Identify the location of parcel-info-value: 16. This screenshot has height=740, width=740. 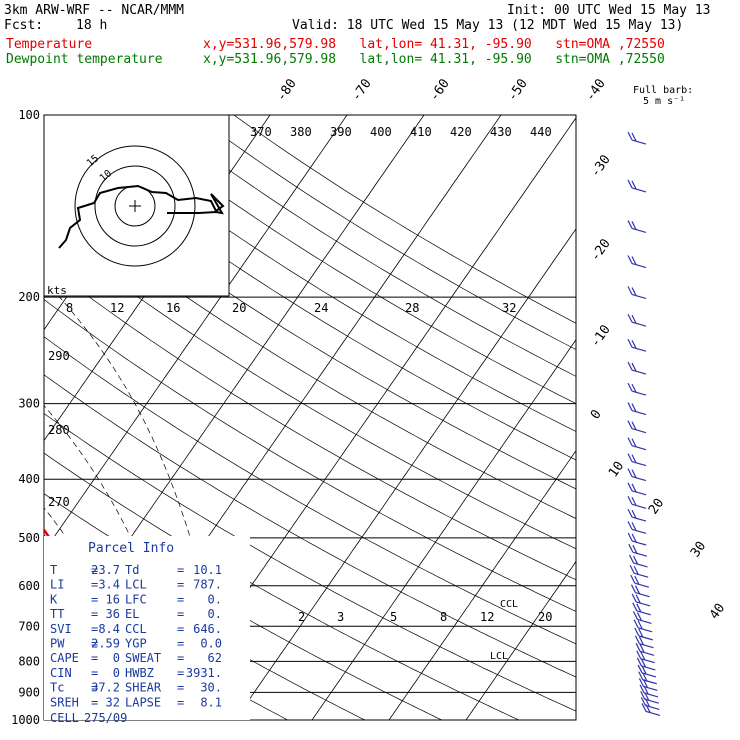
(113, 599).